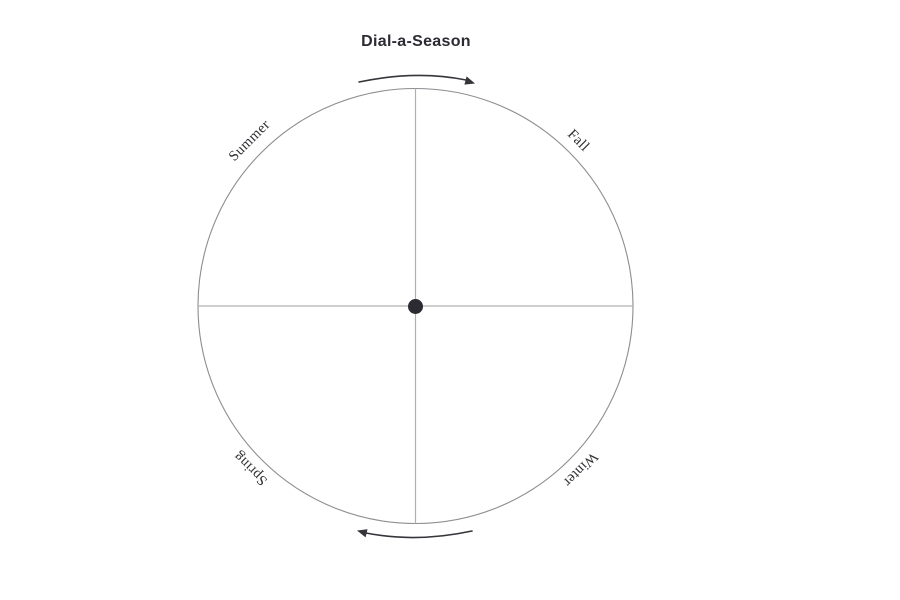  Describe the element at coordinates (415, 306) in the screenshot. I see `pivot-dot-icon` at that location.